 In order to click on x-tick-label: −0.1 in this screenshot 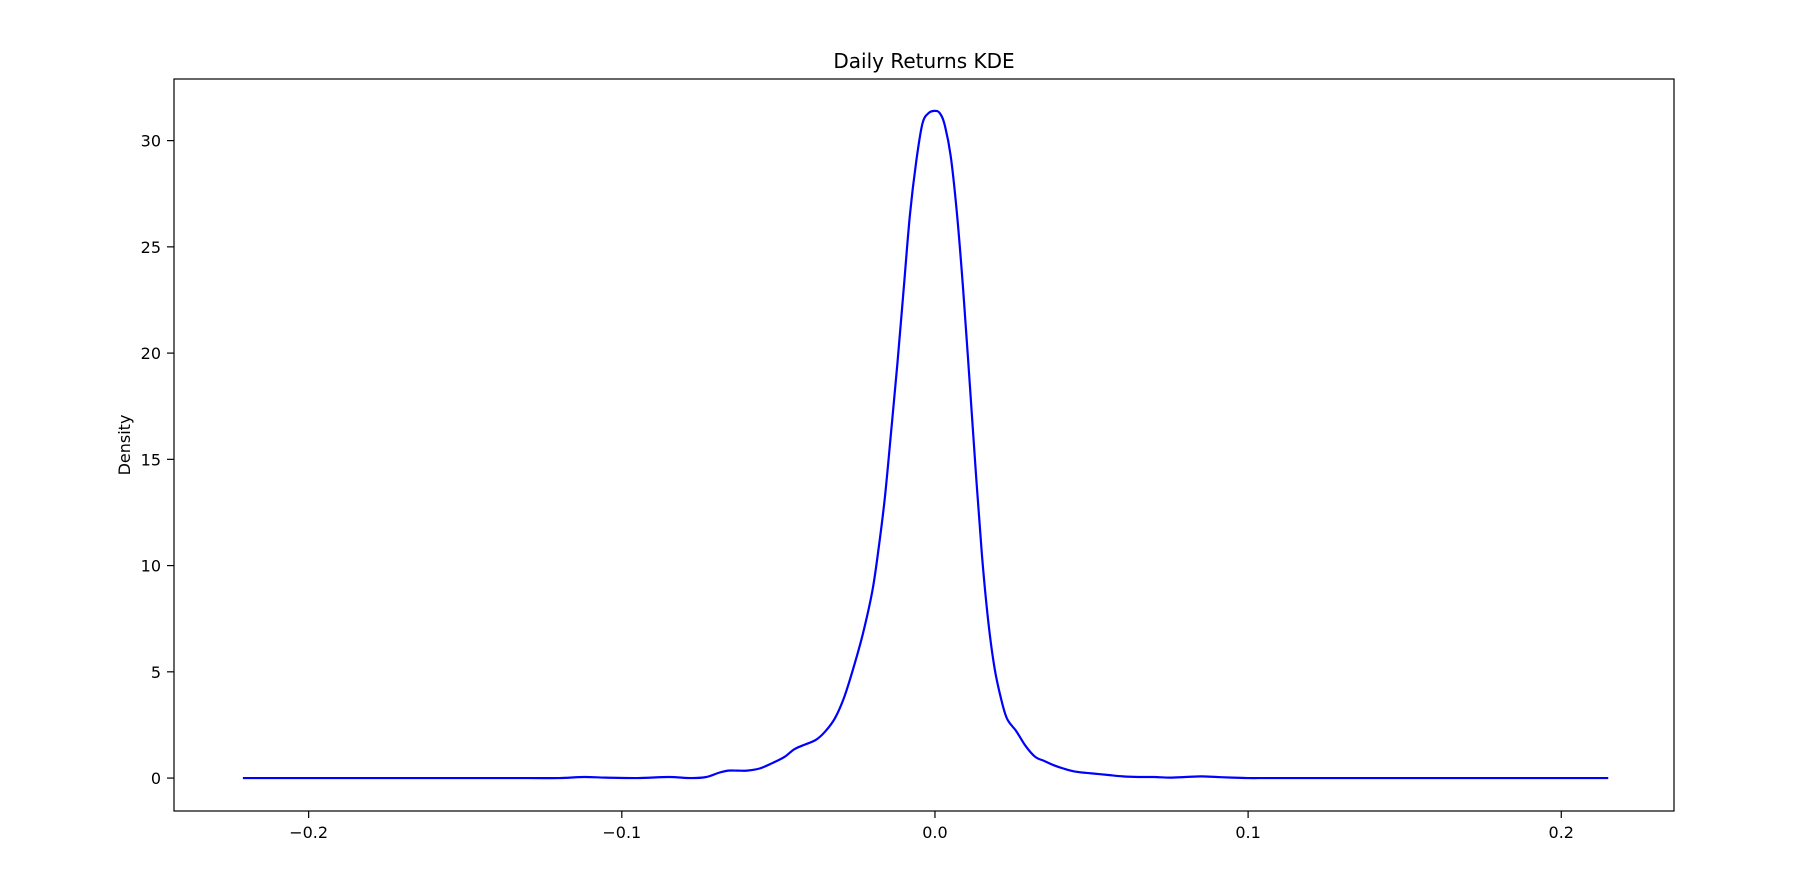, I will do `click(621, 832)`.